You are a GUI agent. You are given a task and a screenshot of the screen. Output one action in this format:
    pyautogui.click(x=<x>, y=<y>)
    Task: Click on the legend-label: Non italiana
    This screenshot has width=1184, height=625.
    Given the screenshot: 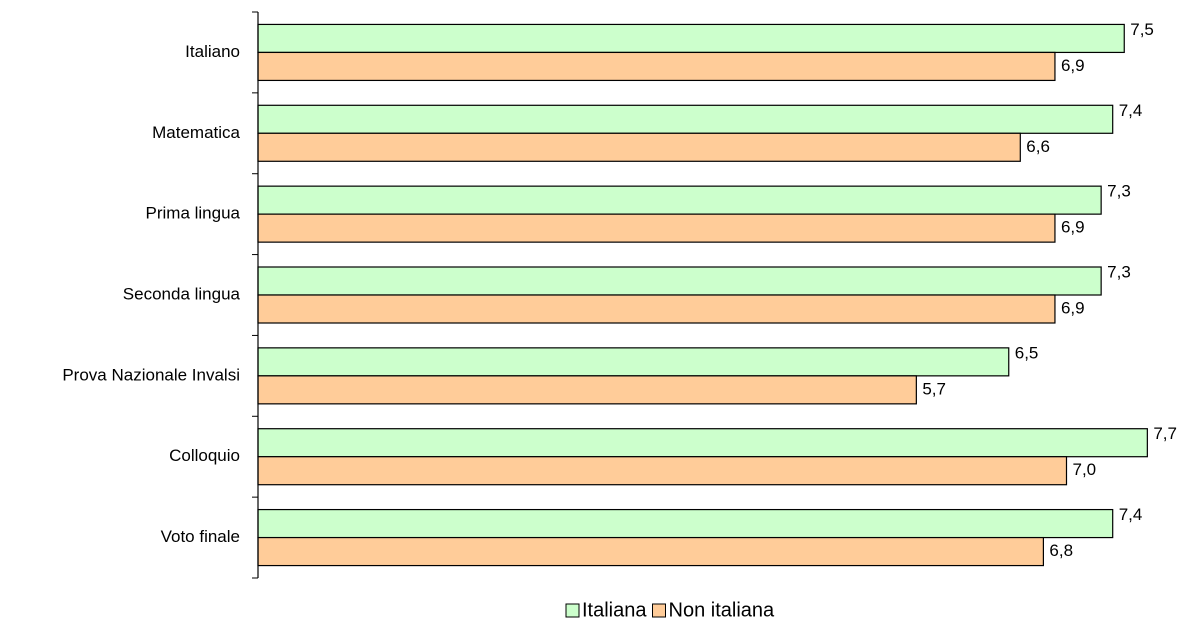 What is the action you would take?
    pyautogui.click(x=722, y=610)
    